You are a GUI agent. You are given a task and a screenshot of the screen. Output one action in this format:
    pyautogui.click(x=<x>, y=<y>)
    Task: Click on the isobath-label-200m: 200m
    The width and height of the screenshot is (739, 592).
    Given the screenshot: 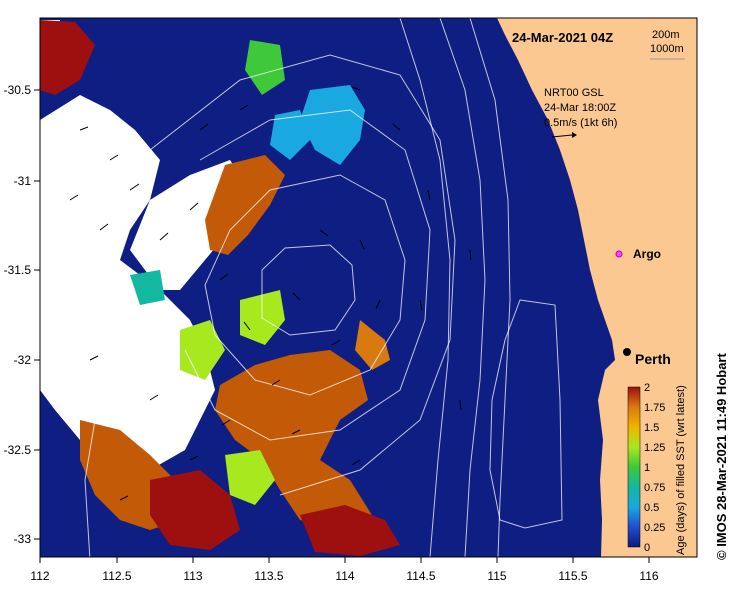 What is the action you would take?
    pyautogui.click(x=666, y=35)
    